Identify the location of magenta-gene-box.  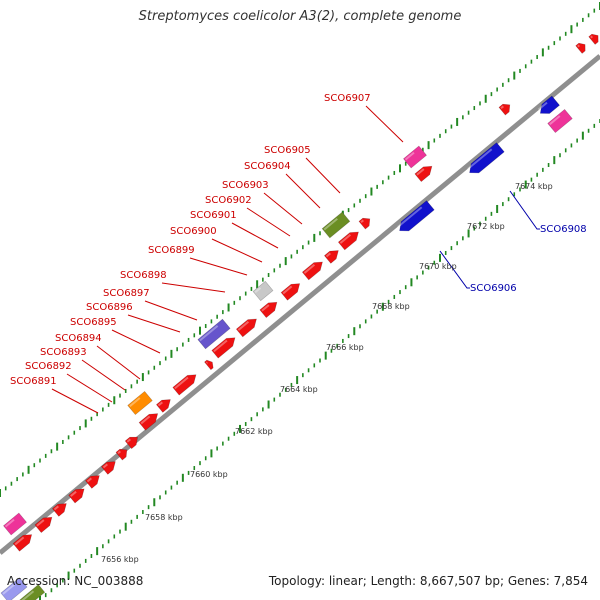
(15, 524).